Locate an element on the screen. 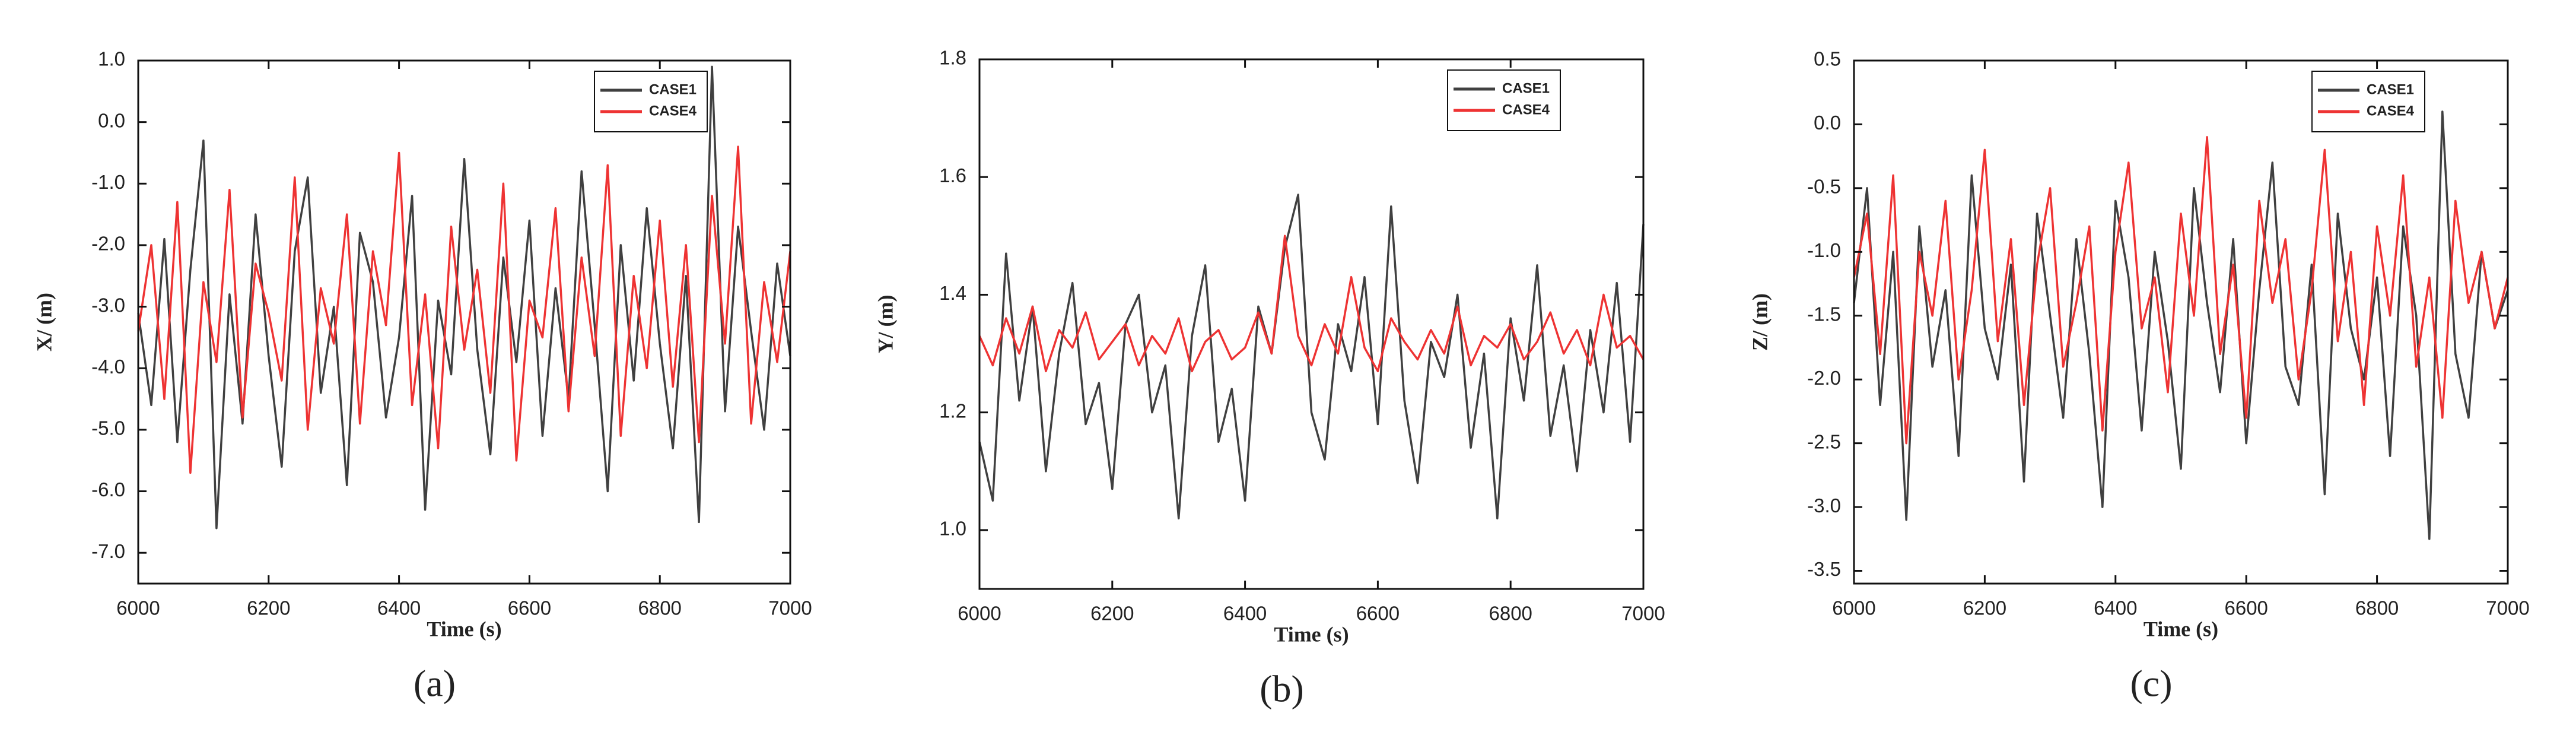  caption: (c) is located at coordinates (2151, 684).